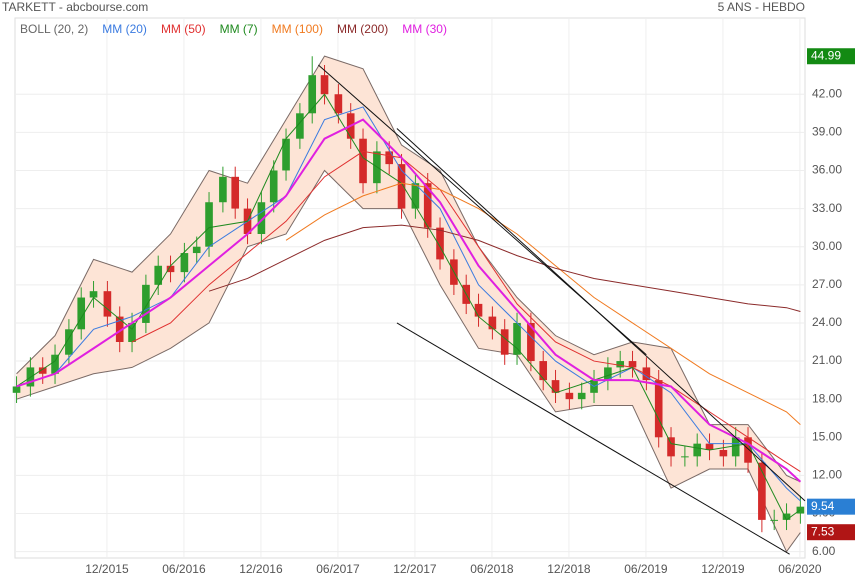 This screenshot has height=580, width=855. I want to click on legend-entry: MM (20), so click(124, 29).